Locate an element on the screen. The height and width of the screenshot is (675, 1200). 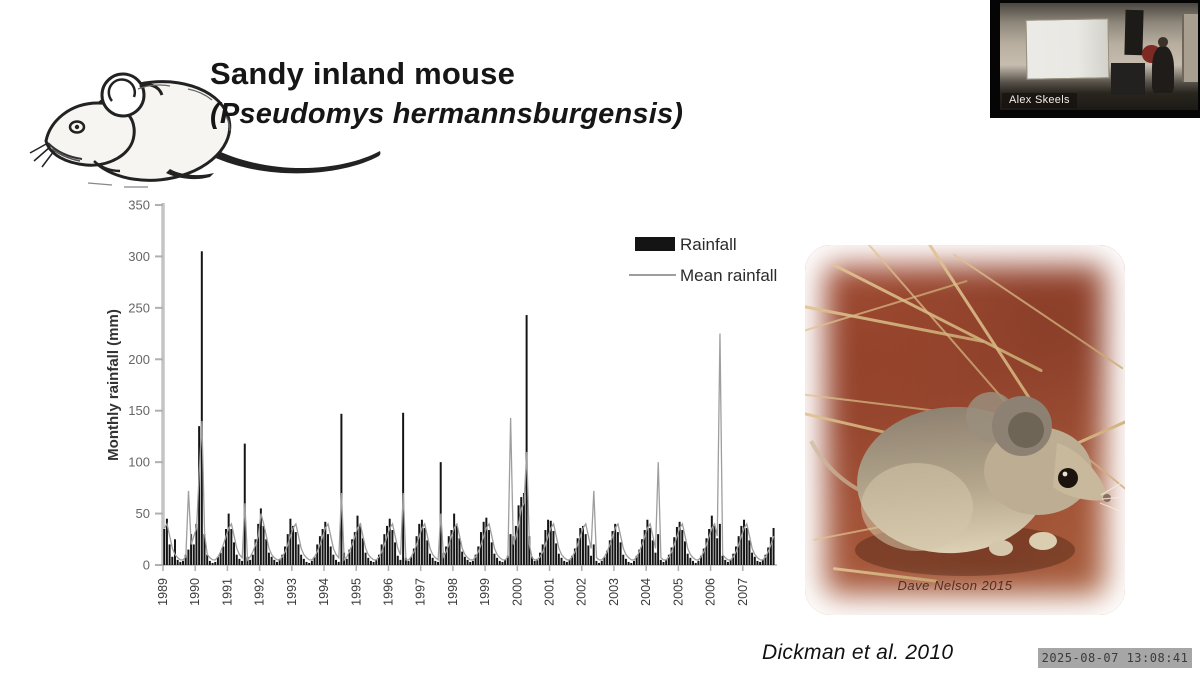
participant-name-label: Alex Skeels is located at coordinates (1039, 100).